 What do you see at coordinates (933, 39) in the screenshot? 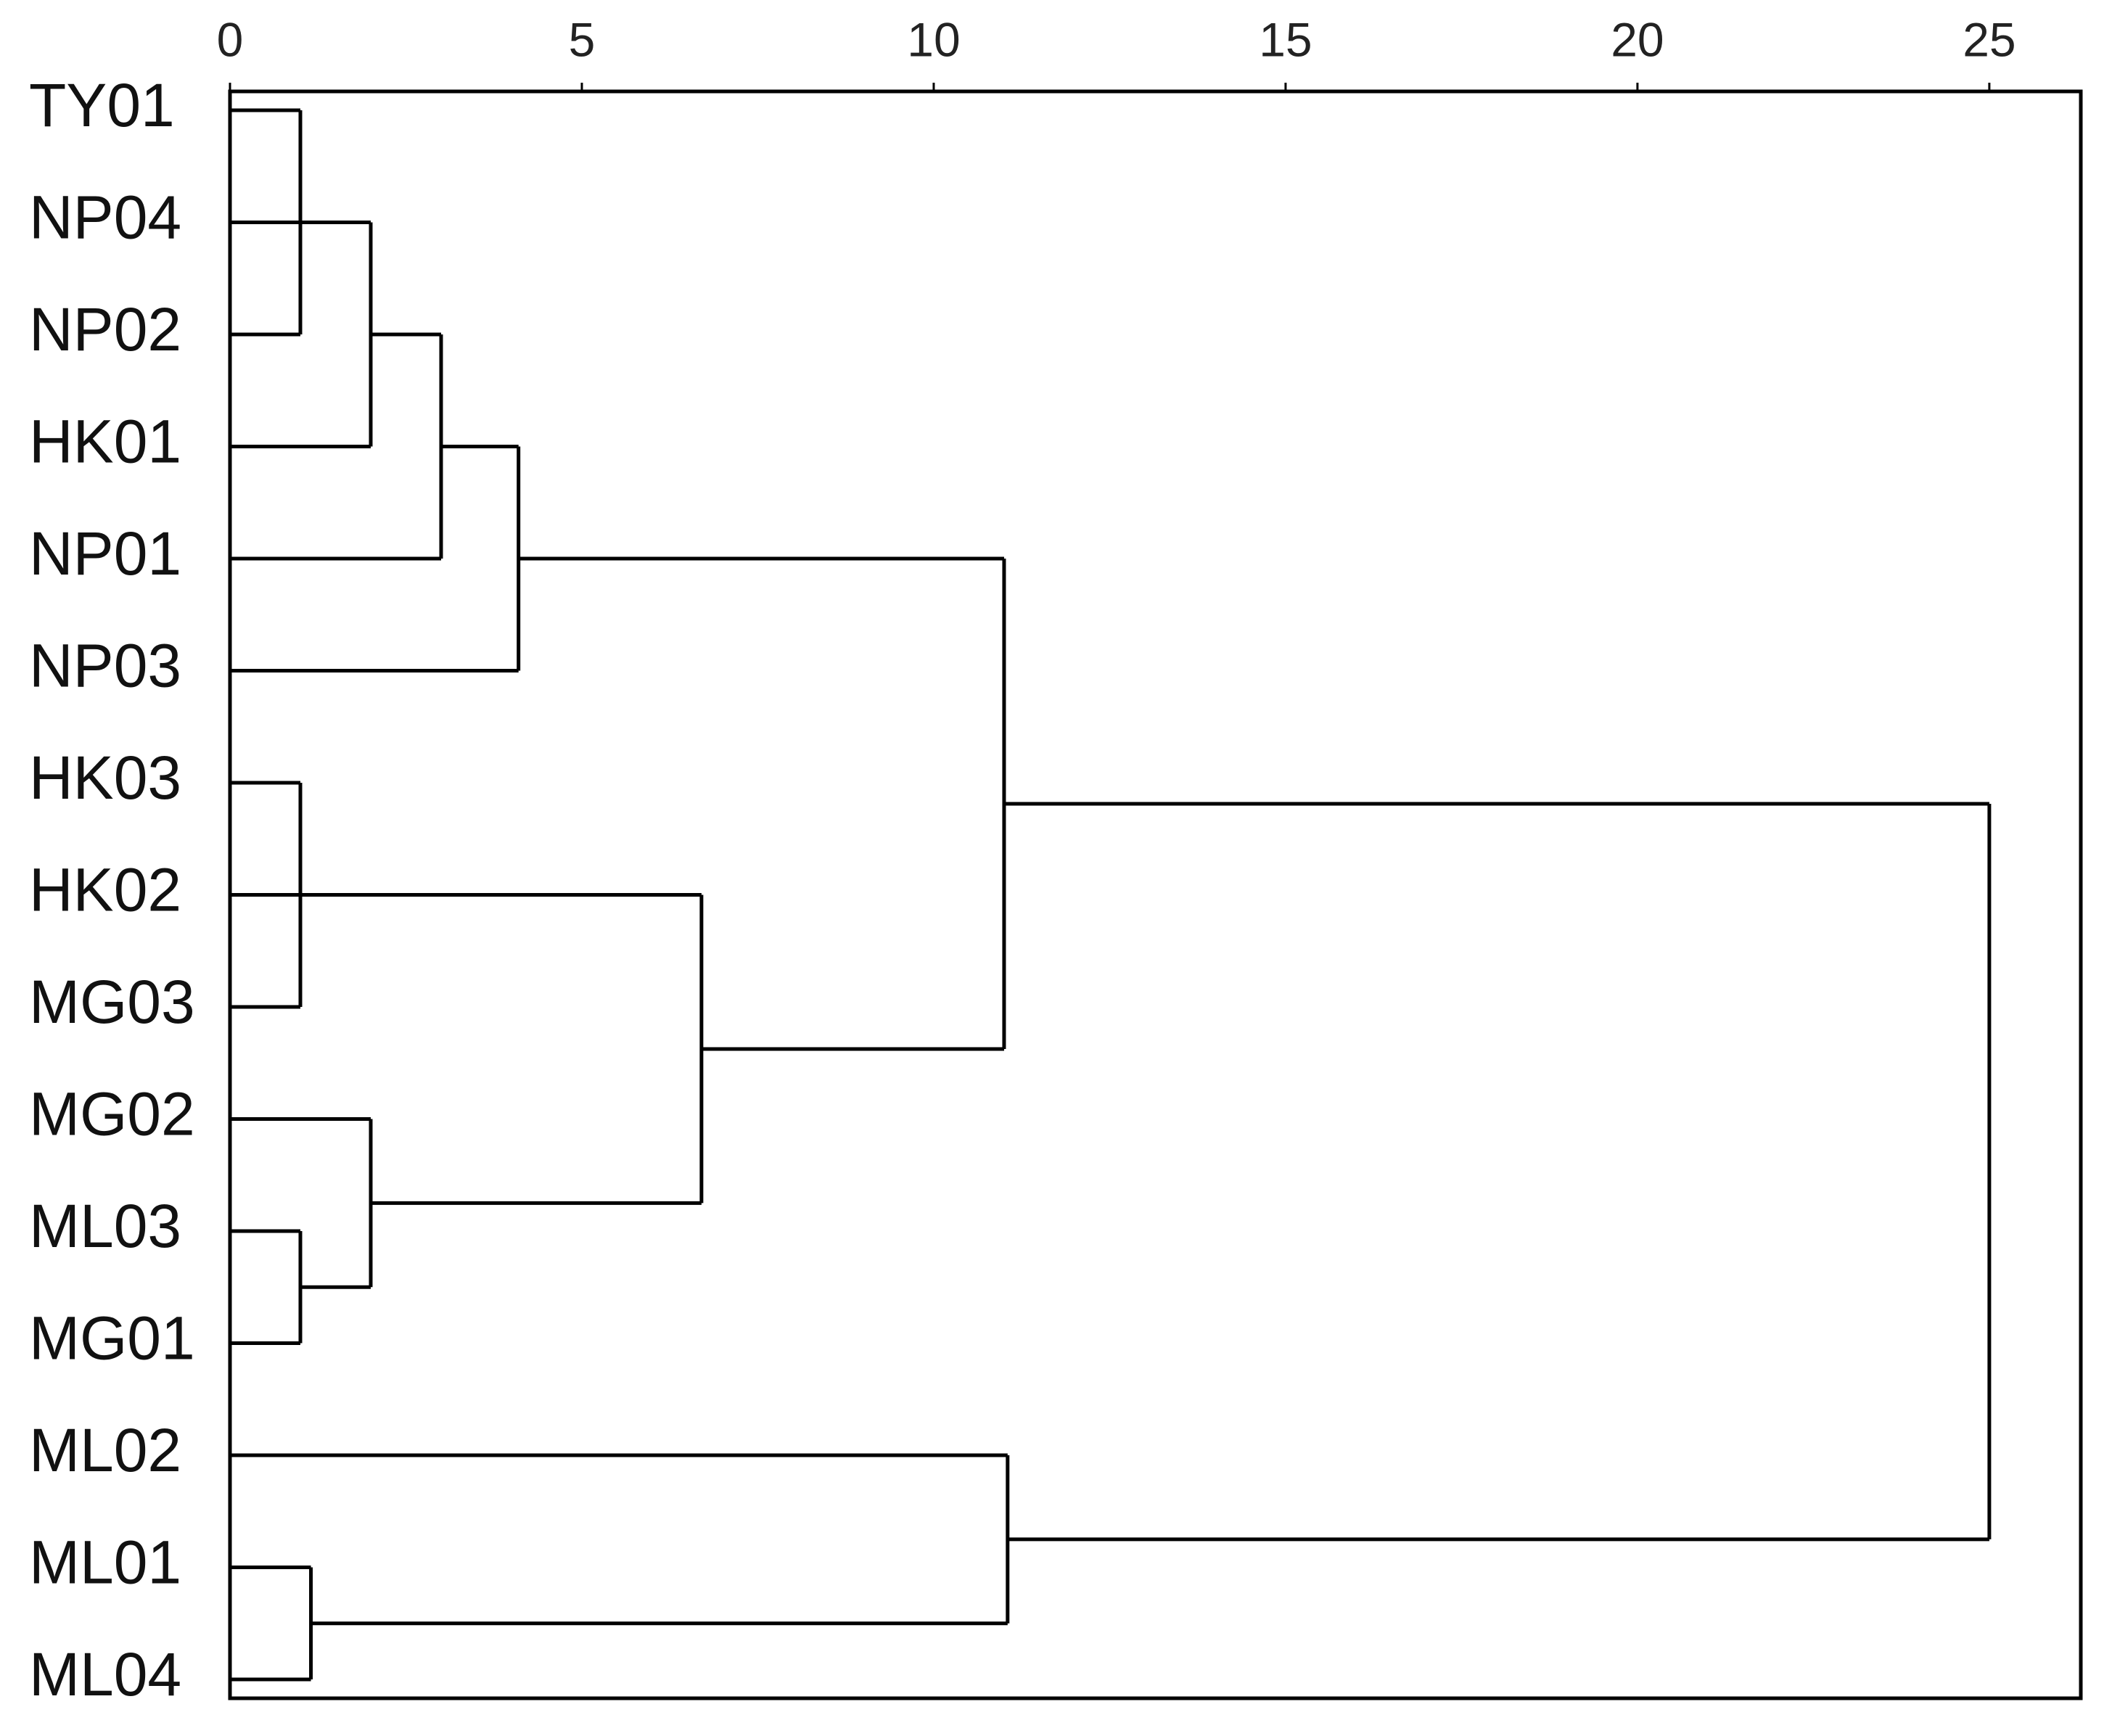
I see `x-tick-label: 10` at bounding box center [933, 39].